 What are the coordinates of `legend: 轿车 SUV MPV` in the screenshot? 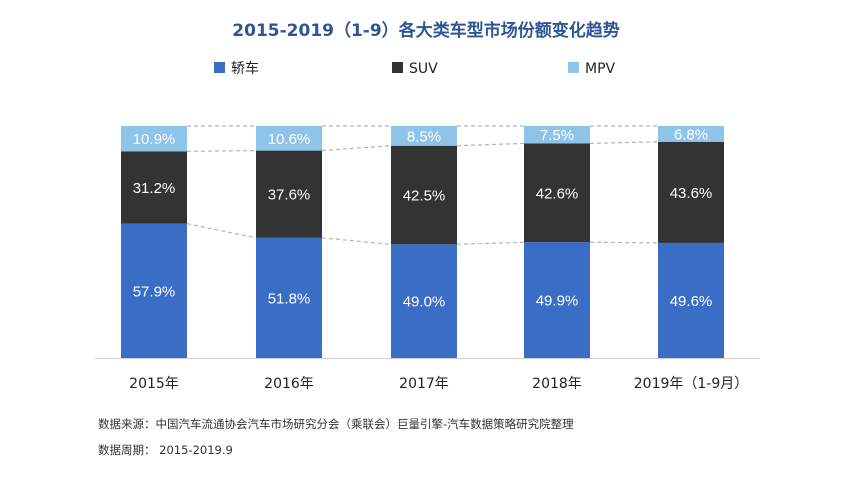 It's located at (415, 68).